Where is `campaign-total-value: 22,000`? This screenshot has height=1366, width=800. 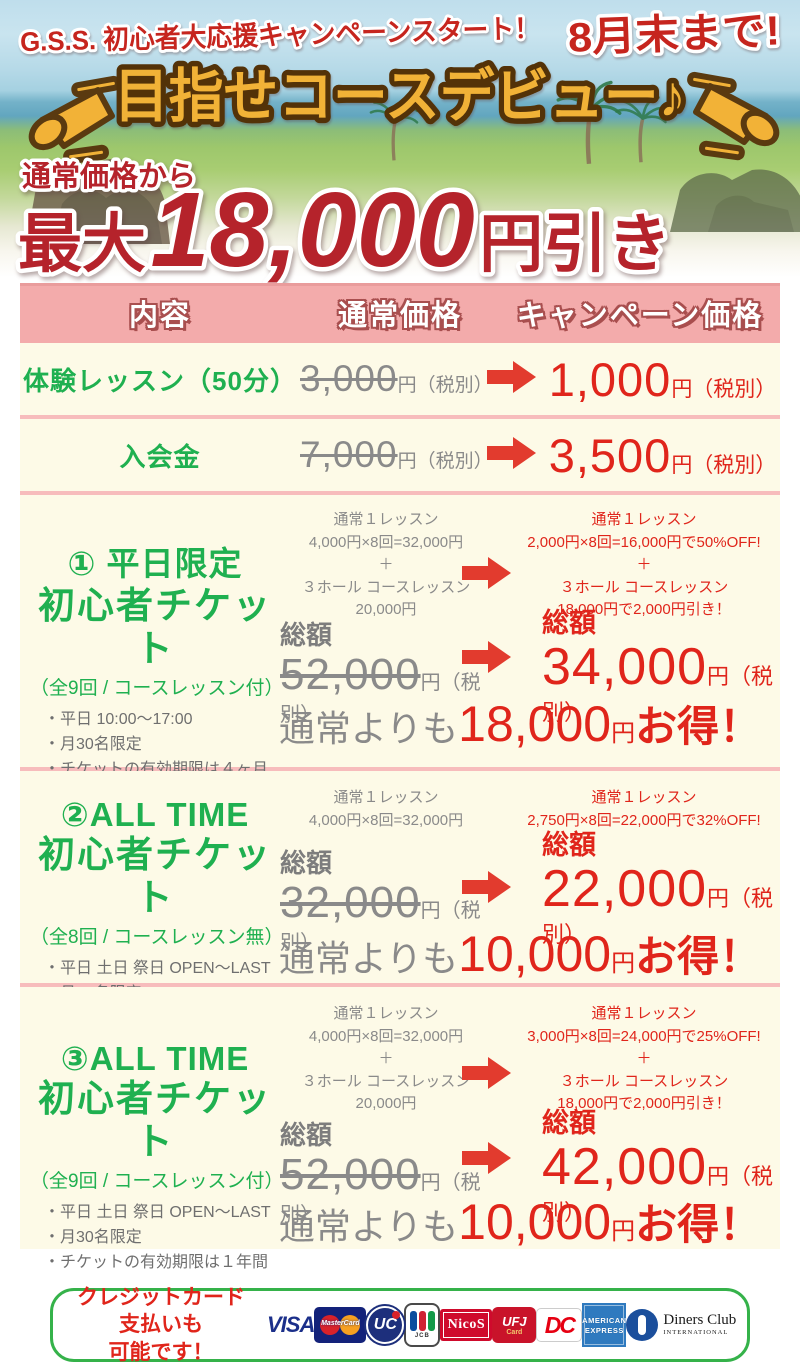
campaign-total-value: 22,000 is located at coordinates (625, 889).